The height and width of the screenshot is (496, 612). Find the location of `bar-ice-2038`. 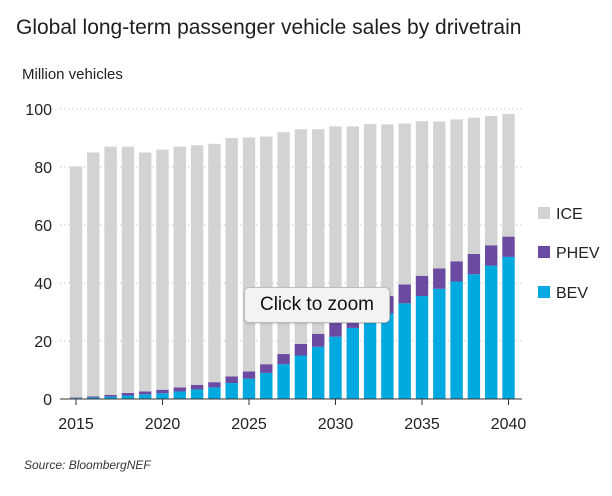

bar-ice-2038 is located at coordinates (474, 185).